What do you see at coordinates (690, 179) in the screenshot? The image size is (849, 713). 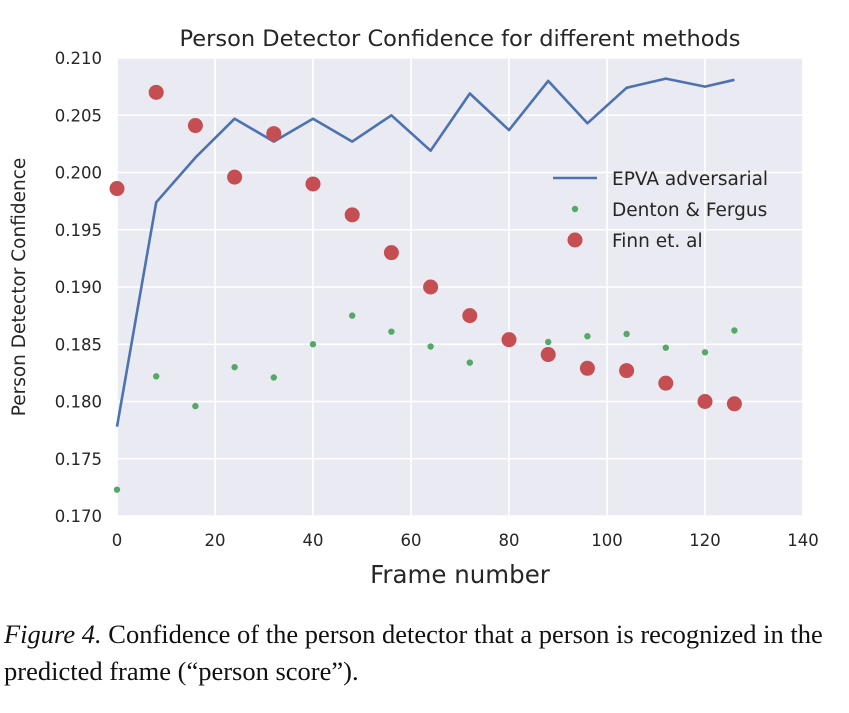 I see `legend-label: EPVA adversarial` at bounding box center [690, 179].